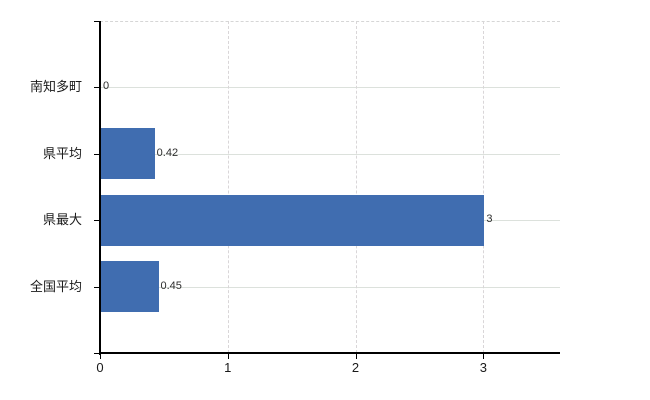  I want to click on bar-value-label: 3, so click(489, 219).